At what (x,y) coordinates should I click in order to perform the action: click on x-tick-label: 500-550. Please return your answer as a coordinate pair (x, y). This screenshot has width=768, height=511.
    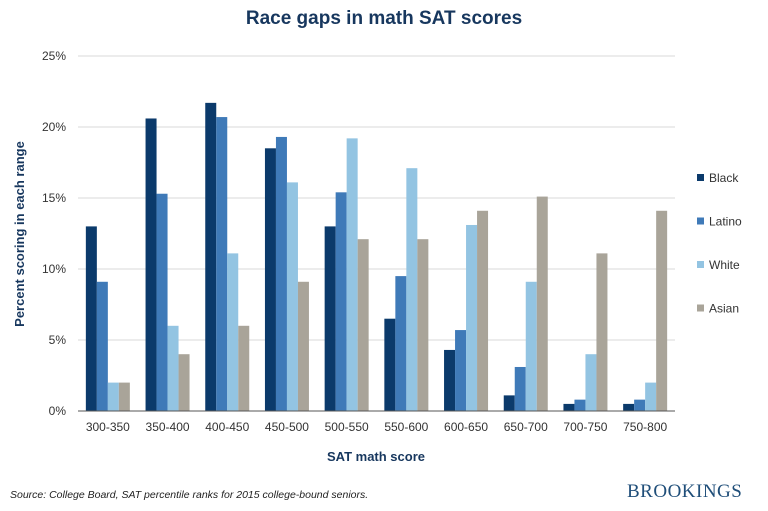
    Looking at the image, I should click on (347, 427).